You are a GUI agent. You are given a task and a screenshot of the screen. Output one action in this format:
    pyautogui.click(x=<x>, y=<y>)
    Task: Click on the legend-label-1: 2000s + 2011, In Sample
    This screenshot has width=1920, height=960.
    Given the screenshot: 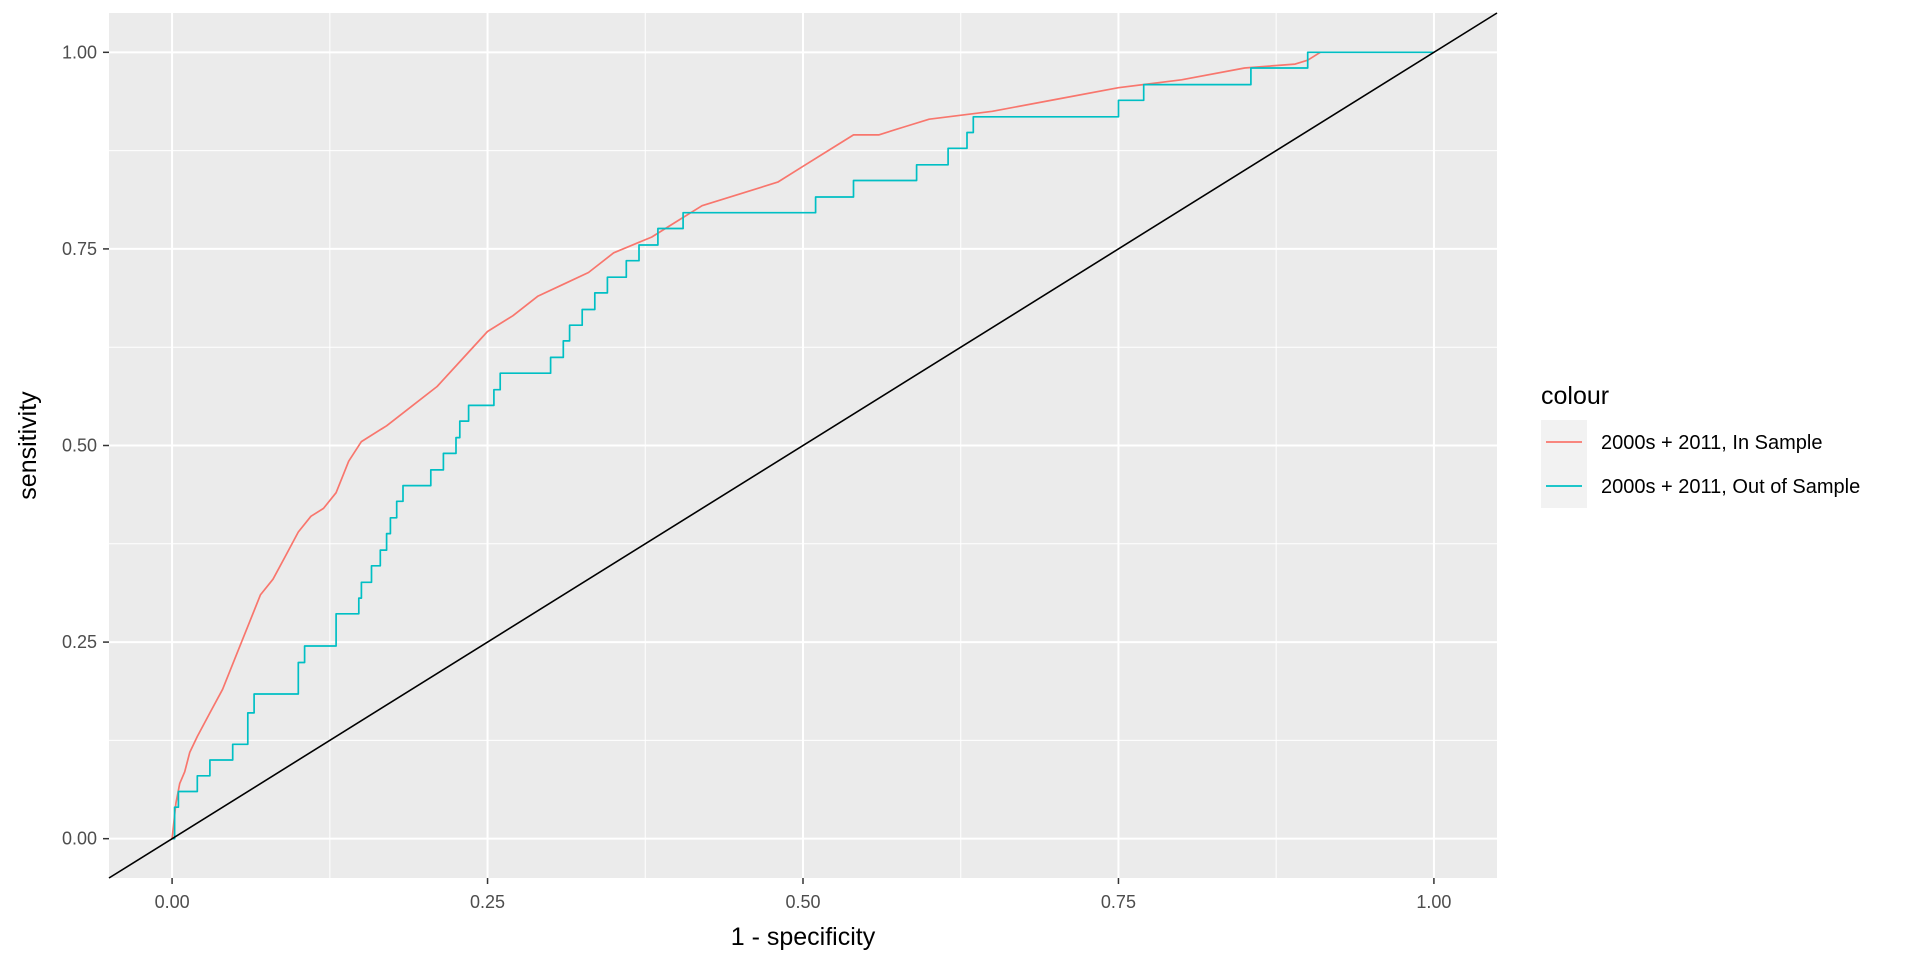 What is the action you would take?
    pyautogui.click(x=1711, y=443)
    